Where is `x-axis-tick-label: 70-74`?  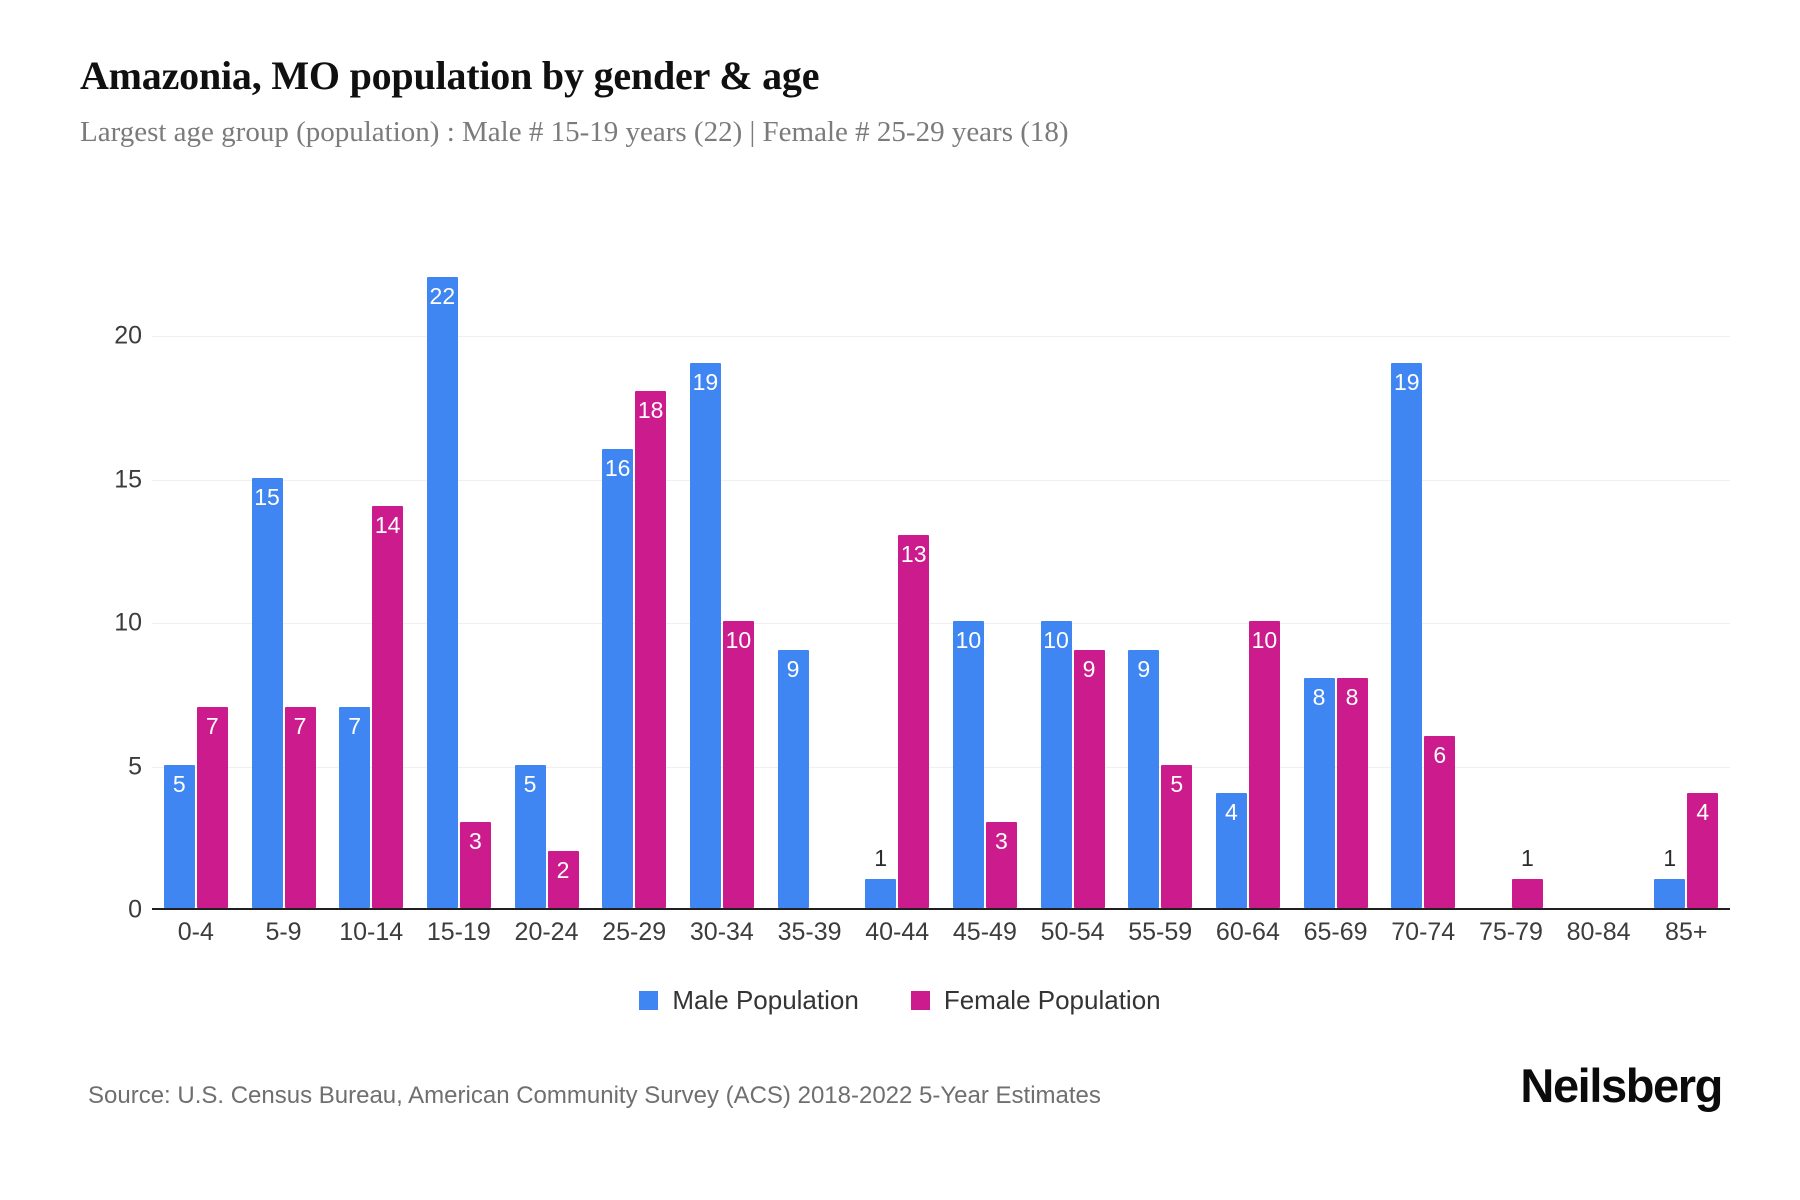
x-axis-tick-label: 70-74 is located at coordinates (1423, 932).